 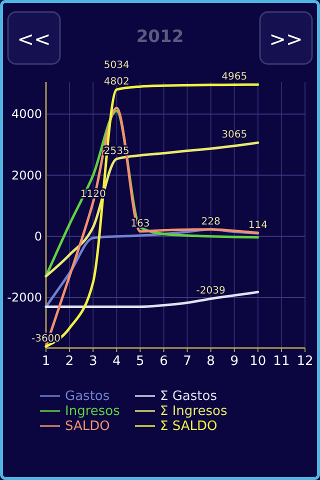 I want to click on legend-label: Gastos, so click(x=87, y=396).